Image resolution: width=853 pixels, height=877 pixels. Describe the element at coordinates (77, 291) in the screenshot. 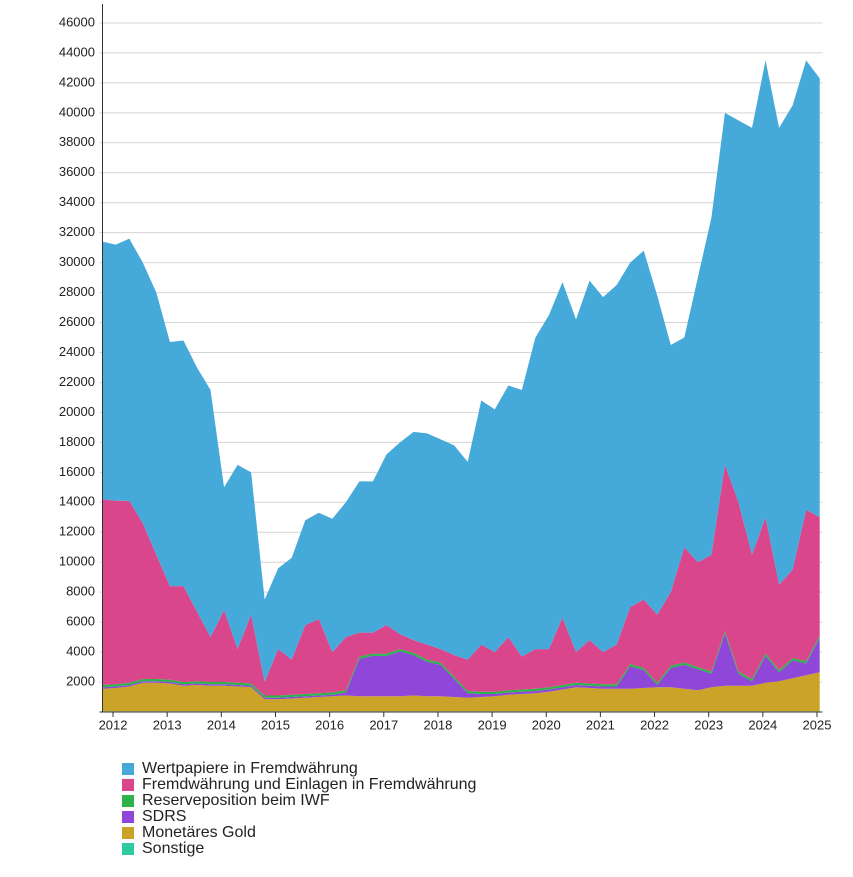

I see `y-tick-label: 28000` at that location.